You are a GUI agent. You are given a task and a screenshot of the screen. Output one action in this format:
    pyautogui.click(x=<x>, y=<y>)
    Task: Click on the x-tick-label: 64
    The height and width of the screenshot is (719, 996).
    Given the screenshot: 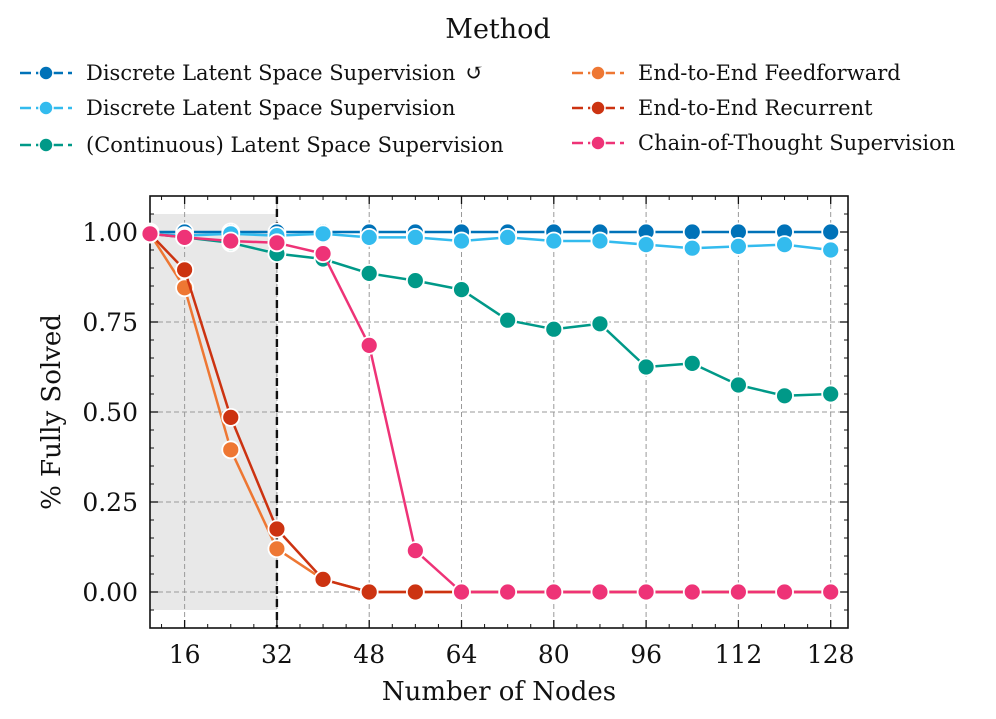 What is the action you would take?
    pyautogui.click(x=462, y=654)
    